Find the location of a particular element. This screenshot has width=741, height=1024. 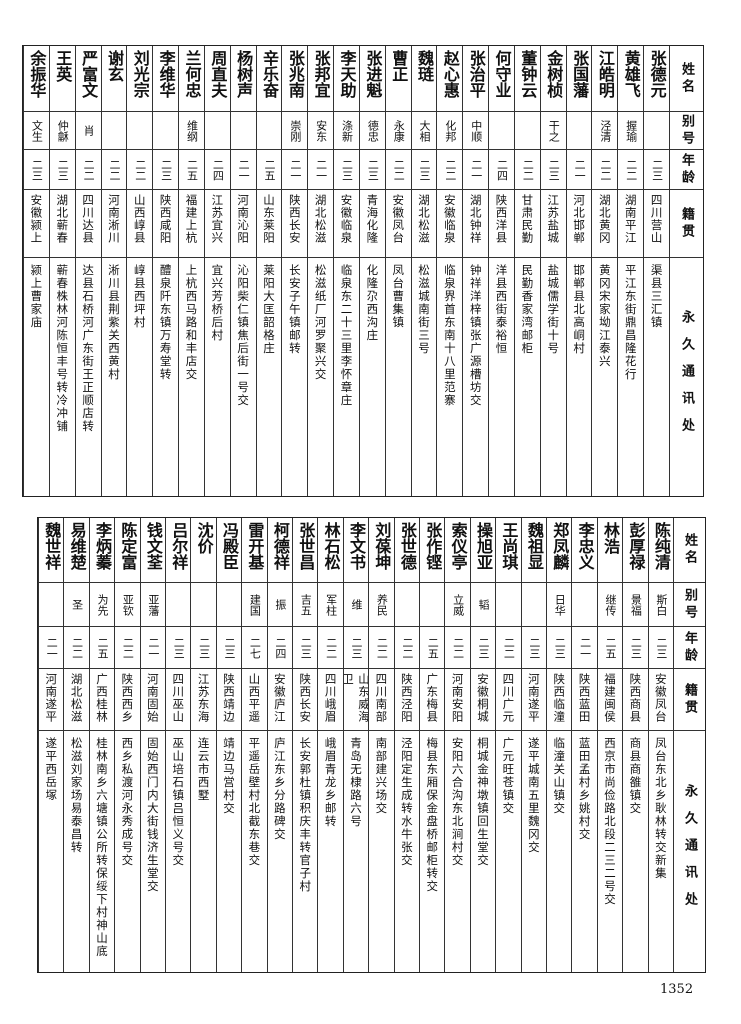

cell-name: 彭厚禄 is located at coordinates (635, 550).